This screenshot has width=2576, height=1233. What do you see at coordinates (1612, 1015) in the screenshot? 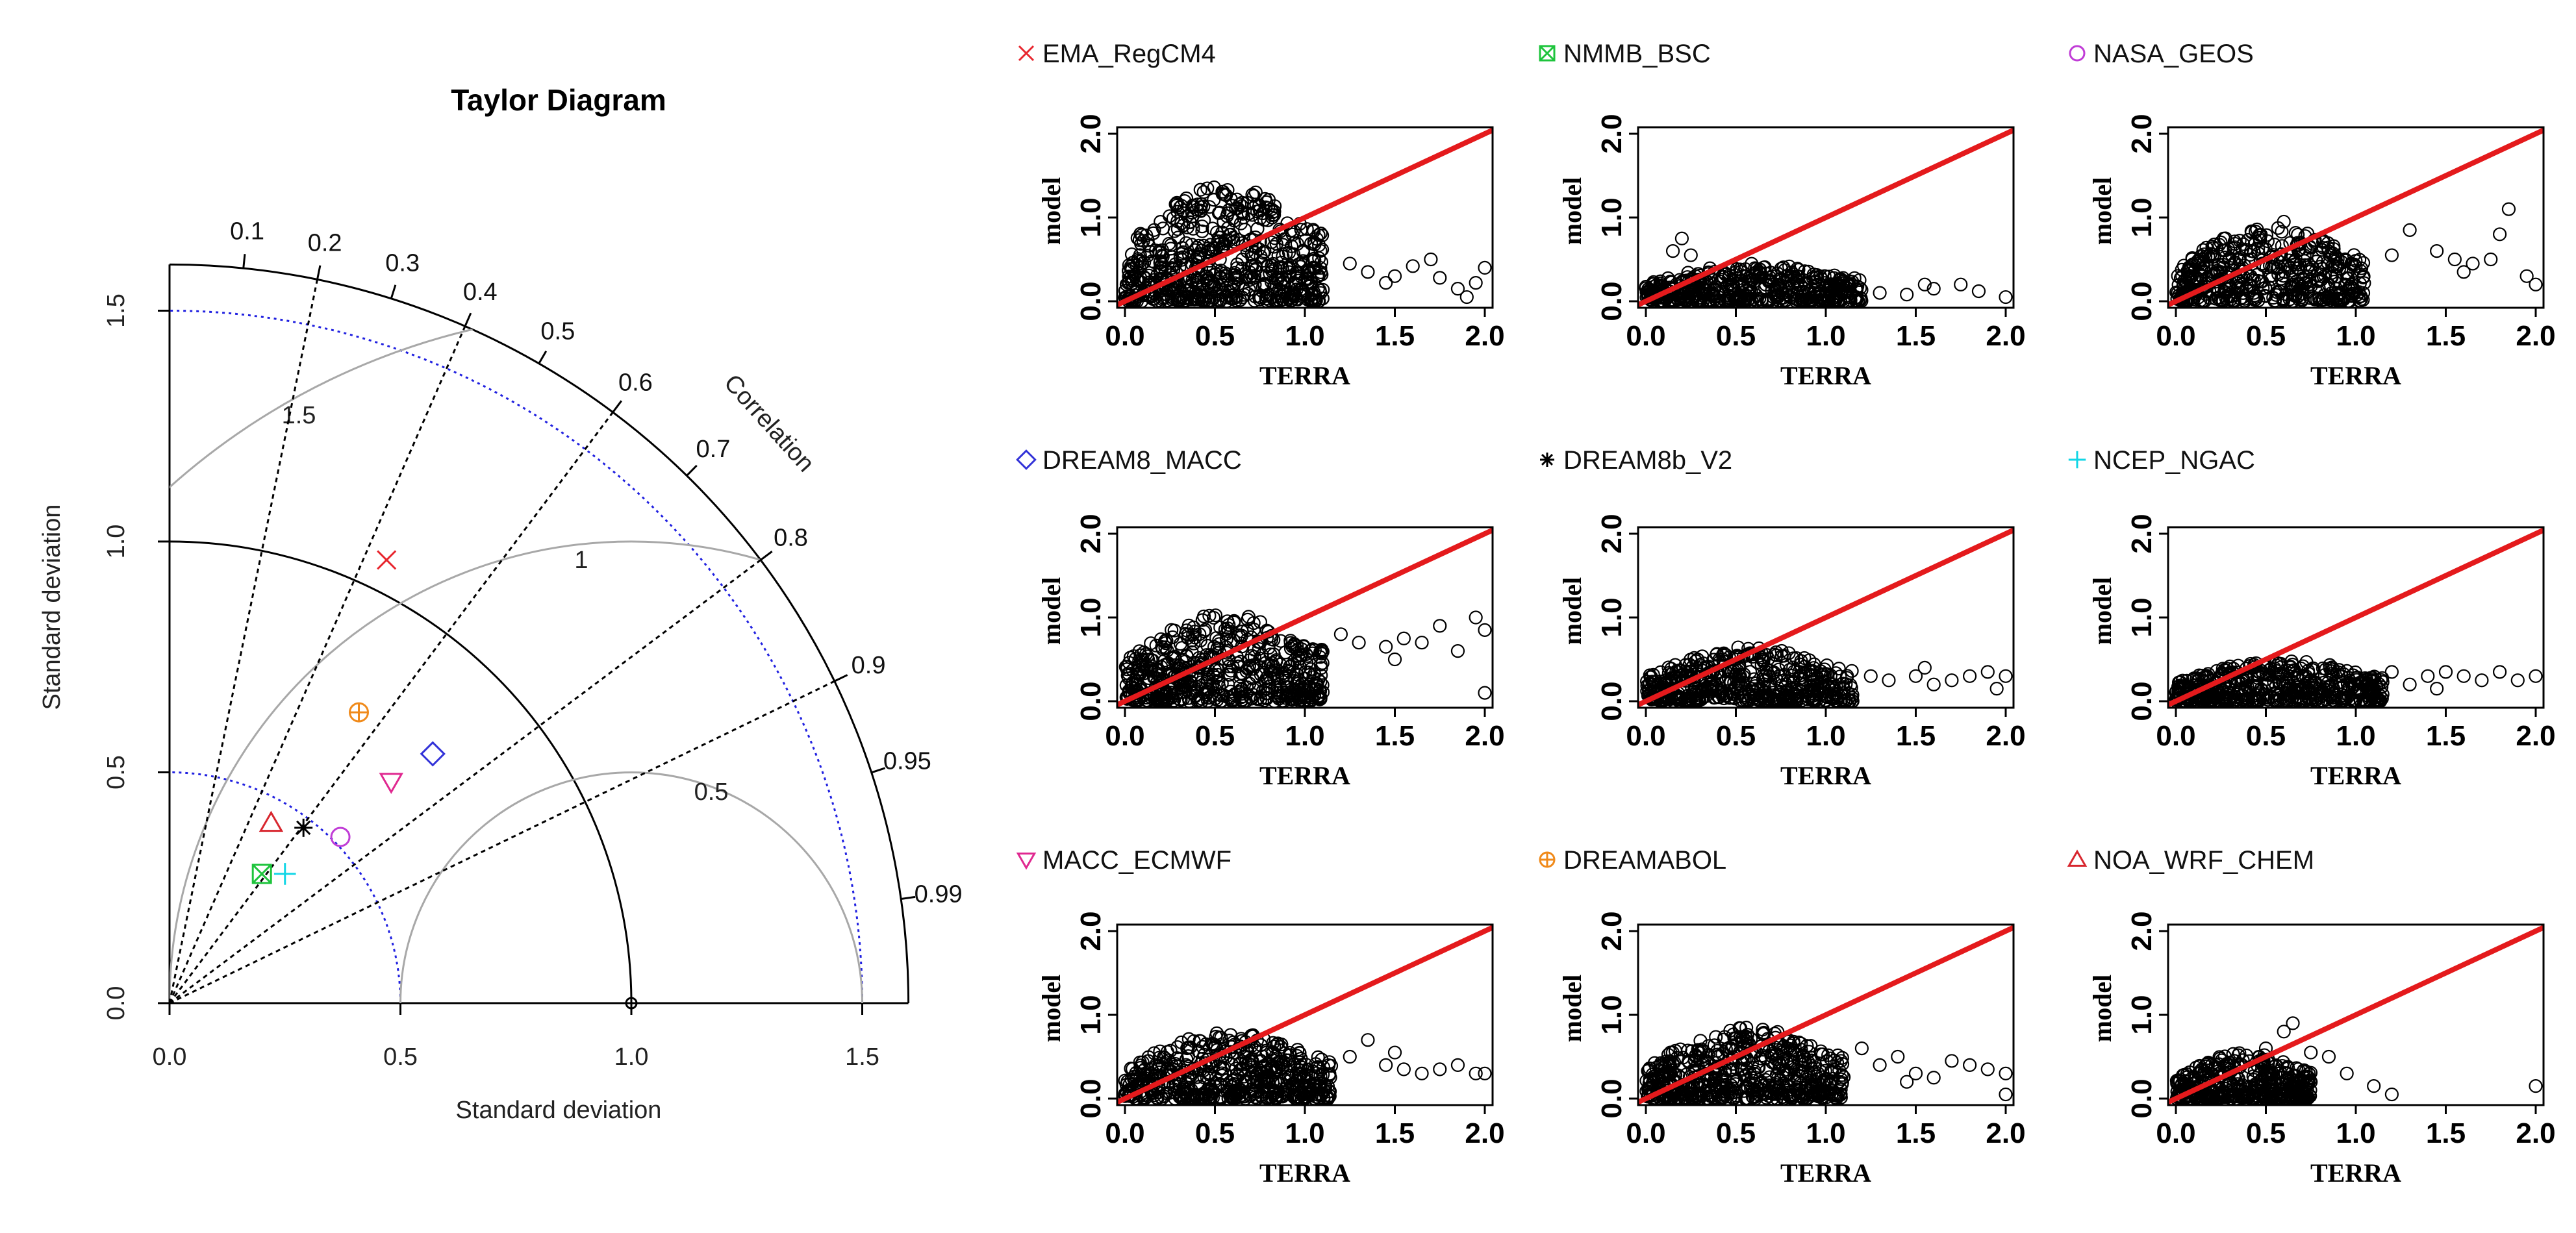
I see `y-tick-label: 1.0` at bounding box center [1612, 1015].